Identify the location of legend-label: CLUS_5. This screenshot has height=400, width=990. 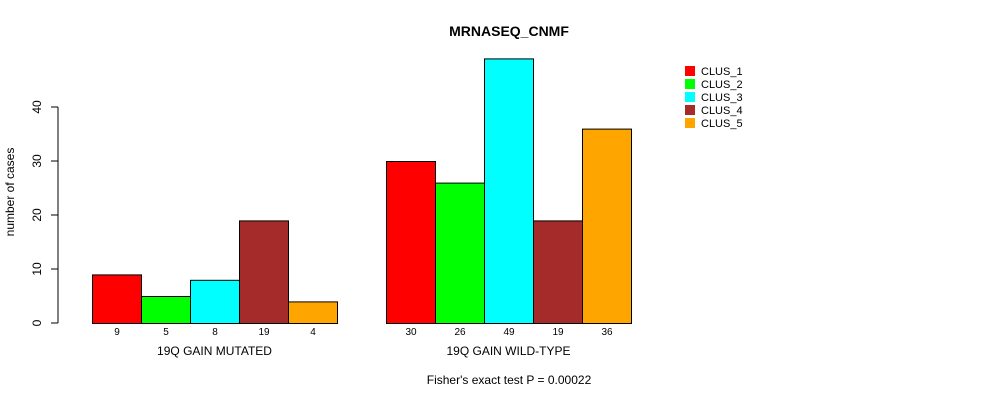
(722, 124).